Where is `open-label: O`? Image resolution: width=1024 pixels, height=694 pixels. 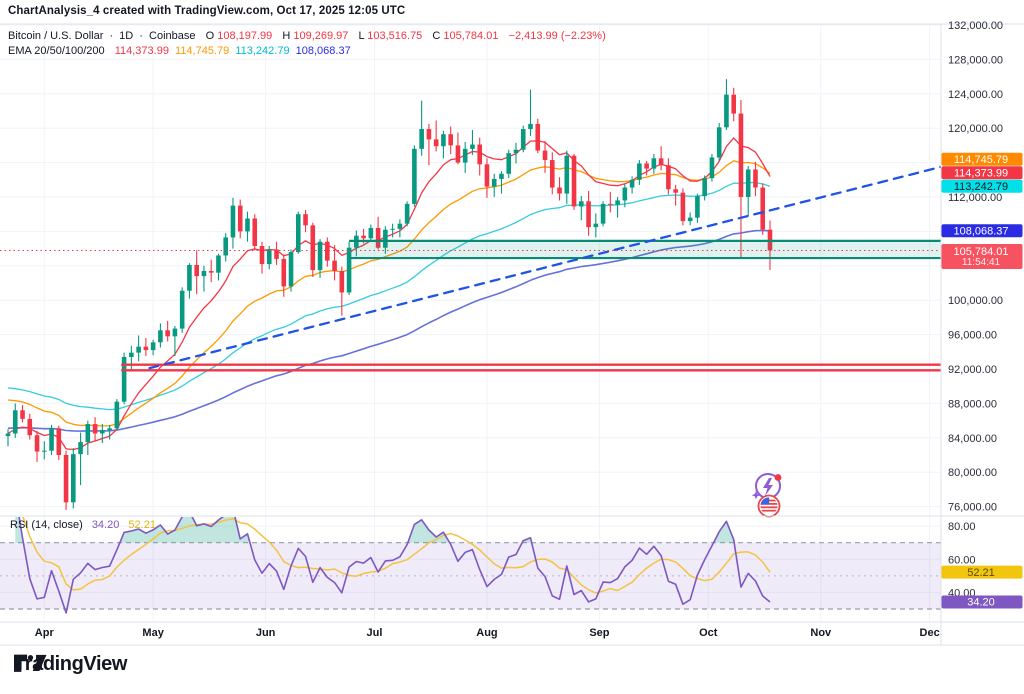 open-label: O is located at coordinates (210, 36).